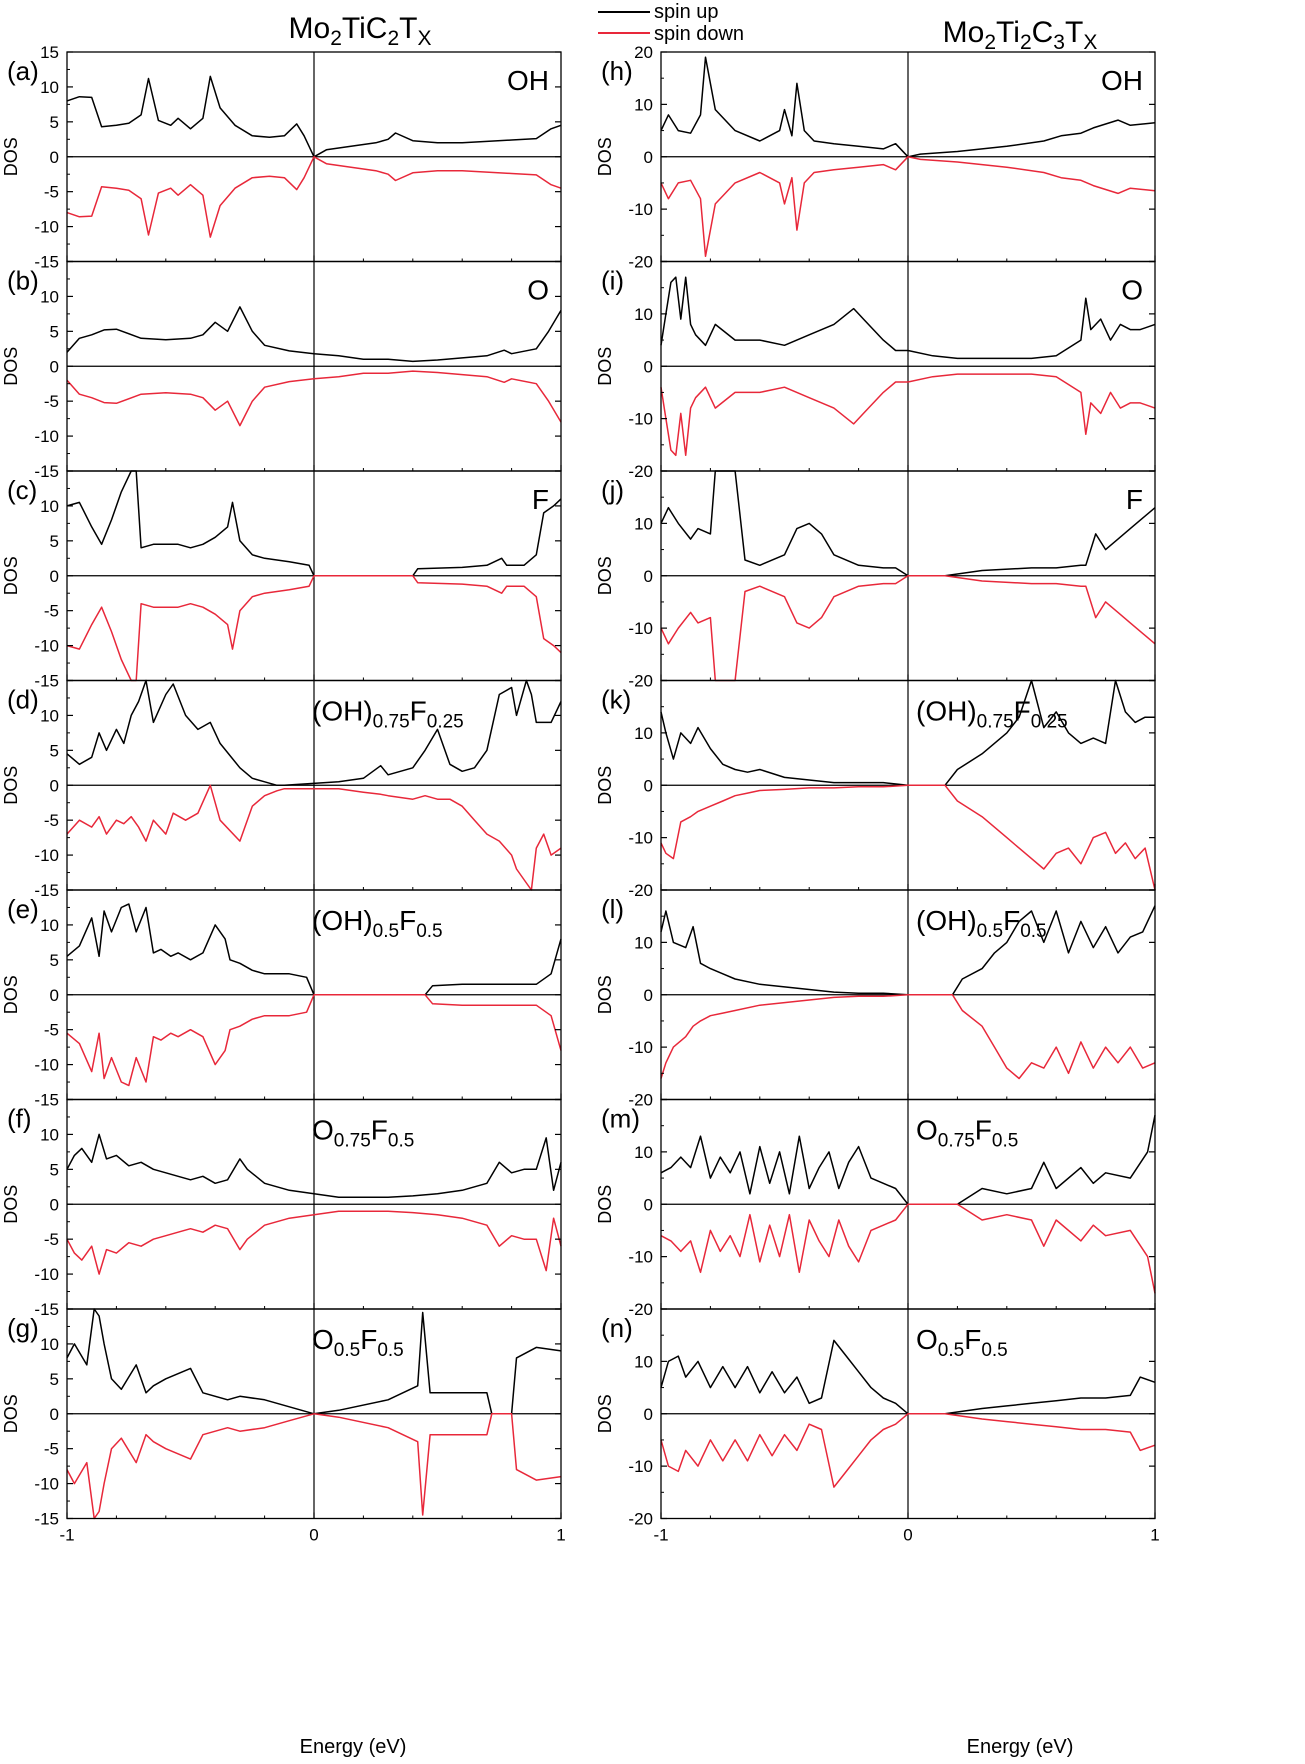 The width and height of the screenshot is (1305, 1764). Describe the element at coordinates (560, 1535) in the screenshot. I see `x-tick-label: 1` at that location.